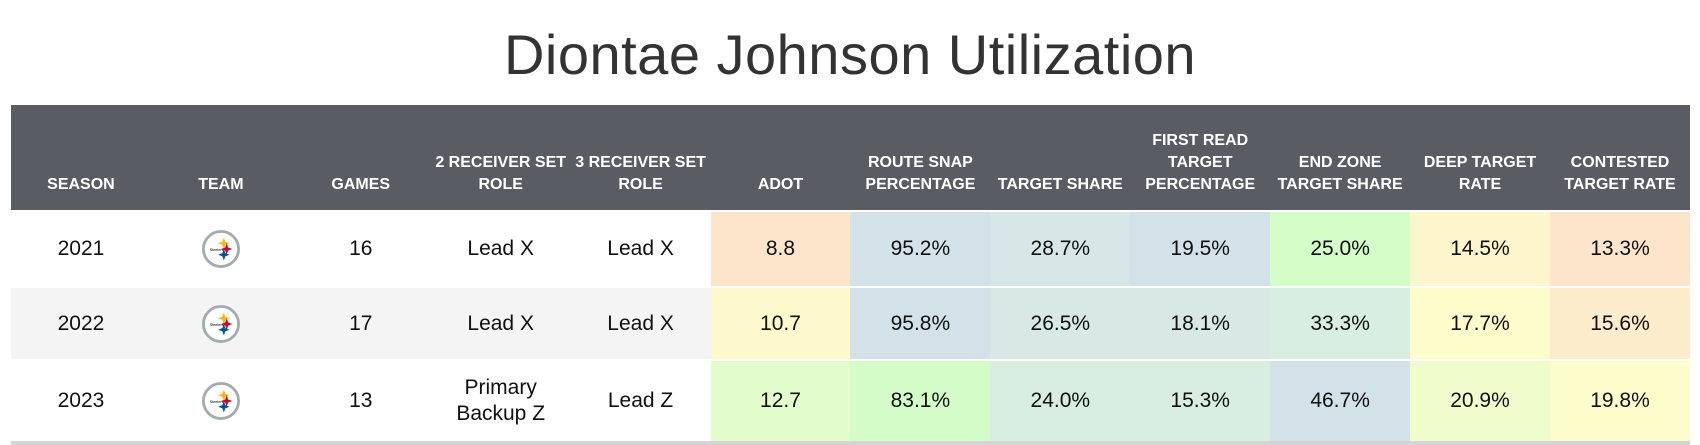 This screenshot has width=1700, height=445. I want to click on cell-end-zone: 25.0%, so click(1340, 248).